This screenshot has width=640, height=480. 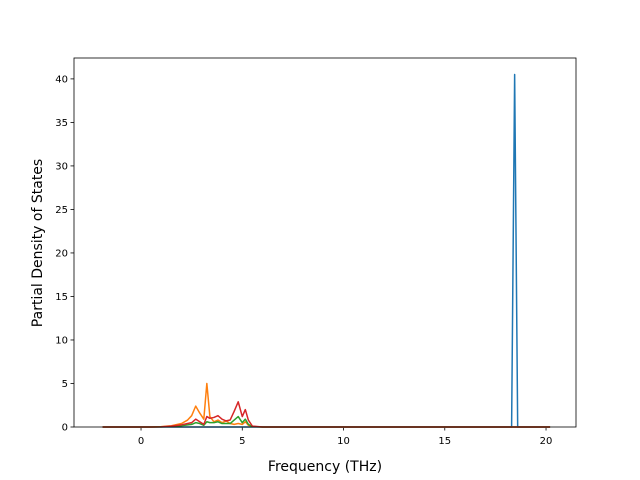 I want to click on y-tick-label: 35, so click(x=61, y=123).